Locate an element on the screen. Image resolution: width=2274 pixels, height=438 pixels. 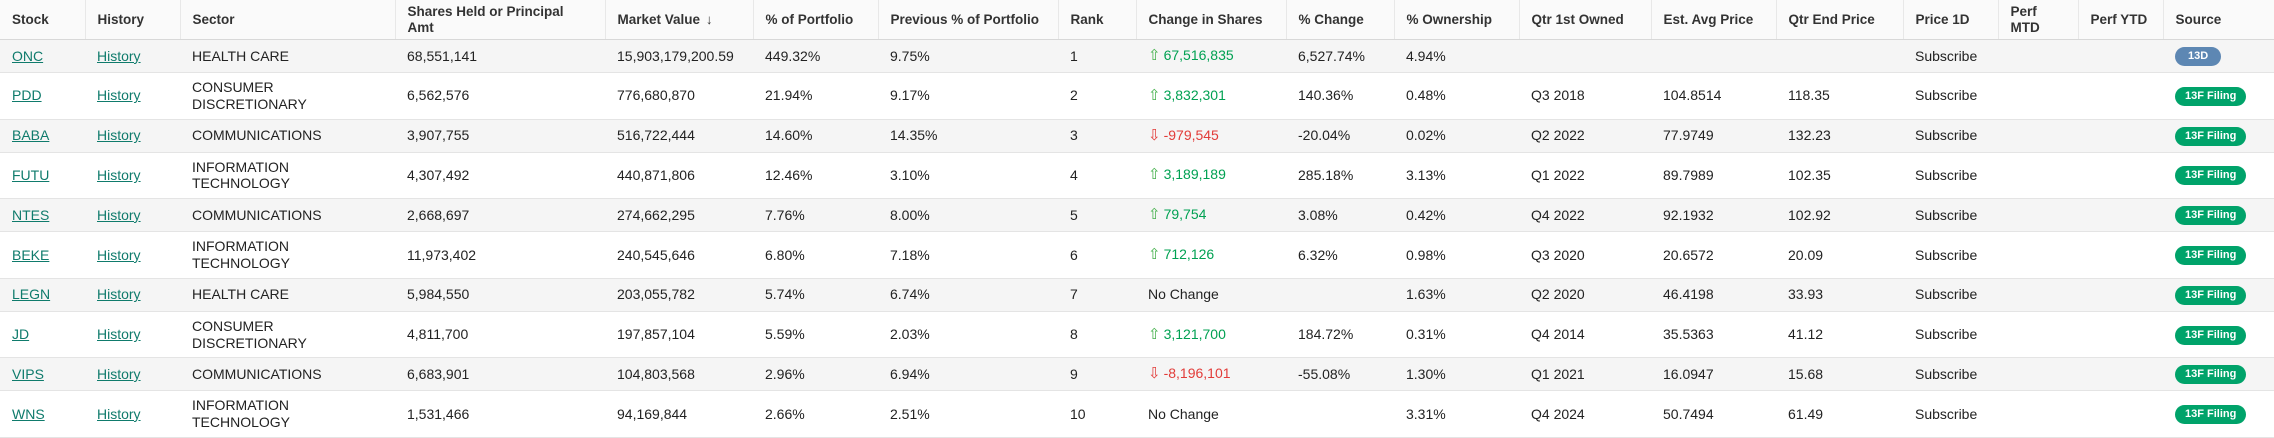
pct-of-portfolio-value: 21.94% is located at coordinates (789, 95).